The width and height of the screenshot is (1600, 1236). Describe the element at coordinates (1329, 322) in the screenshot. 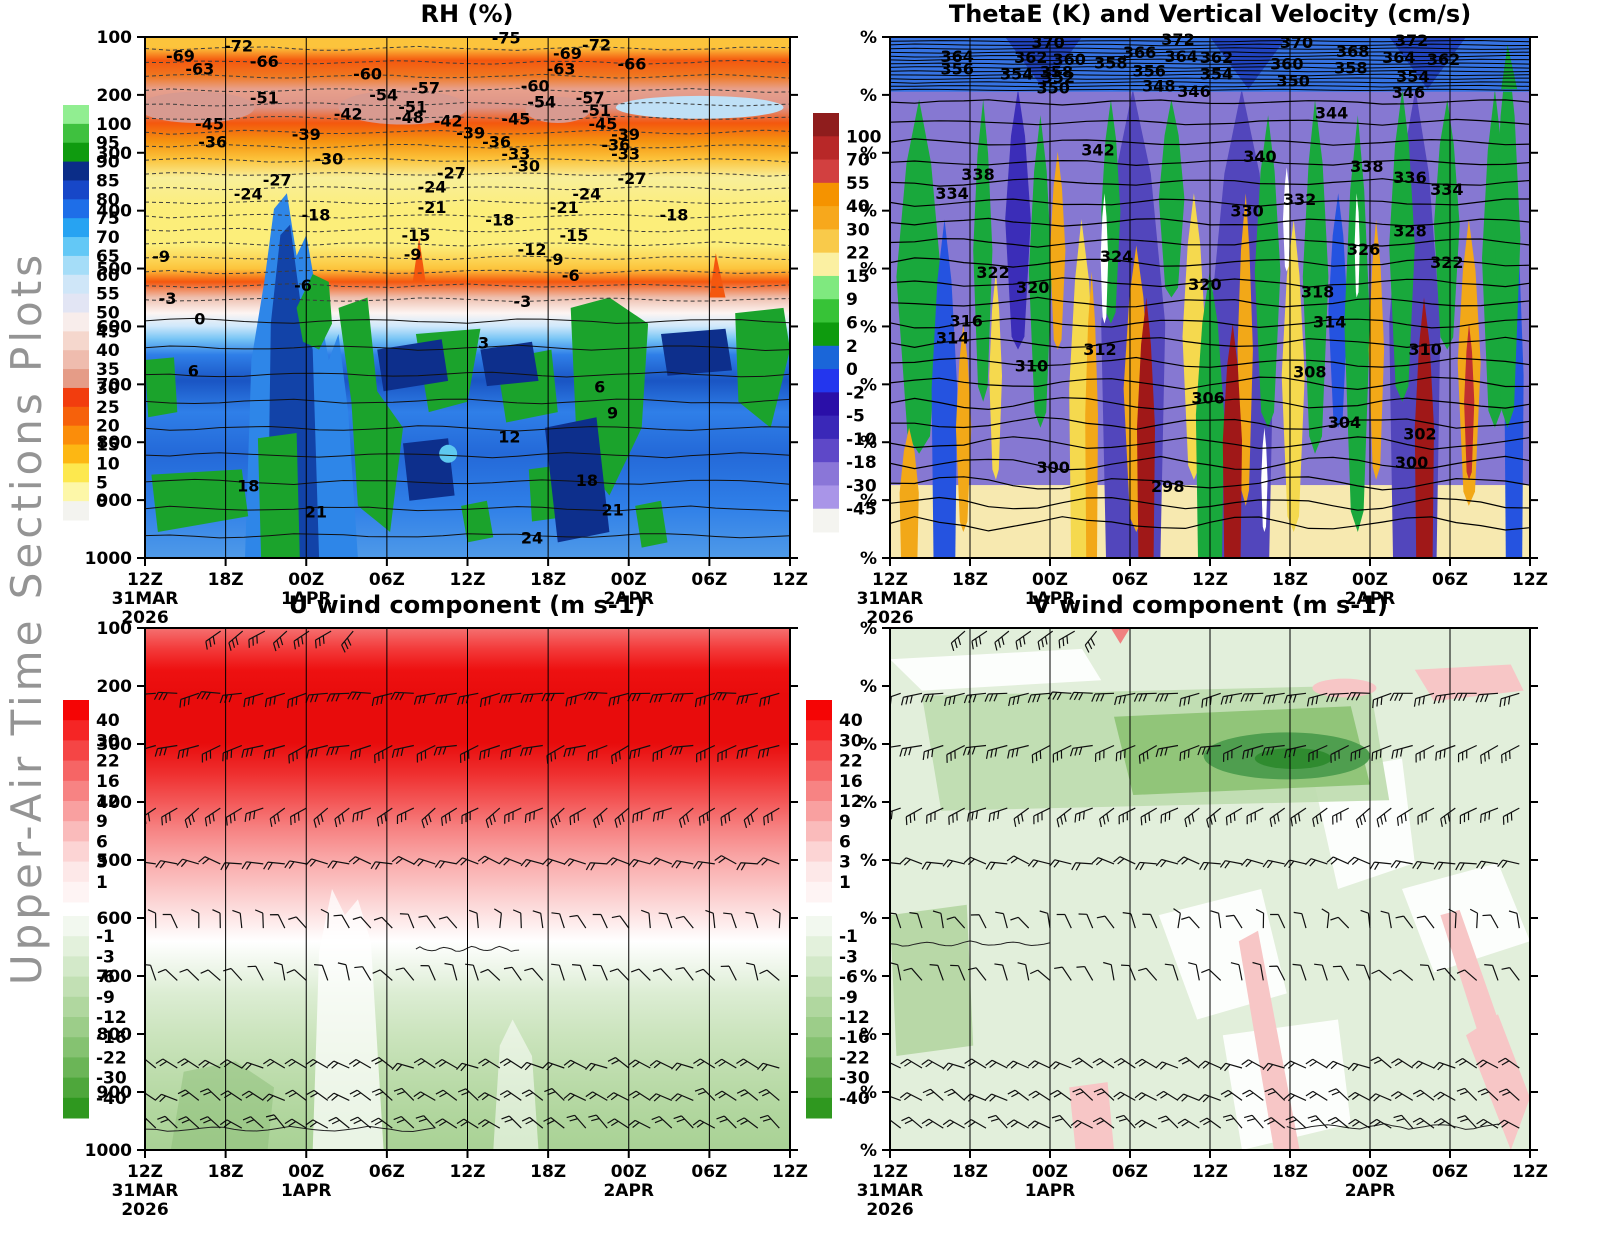

I see `contour-label: 314` at that location.